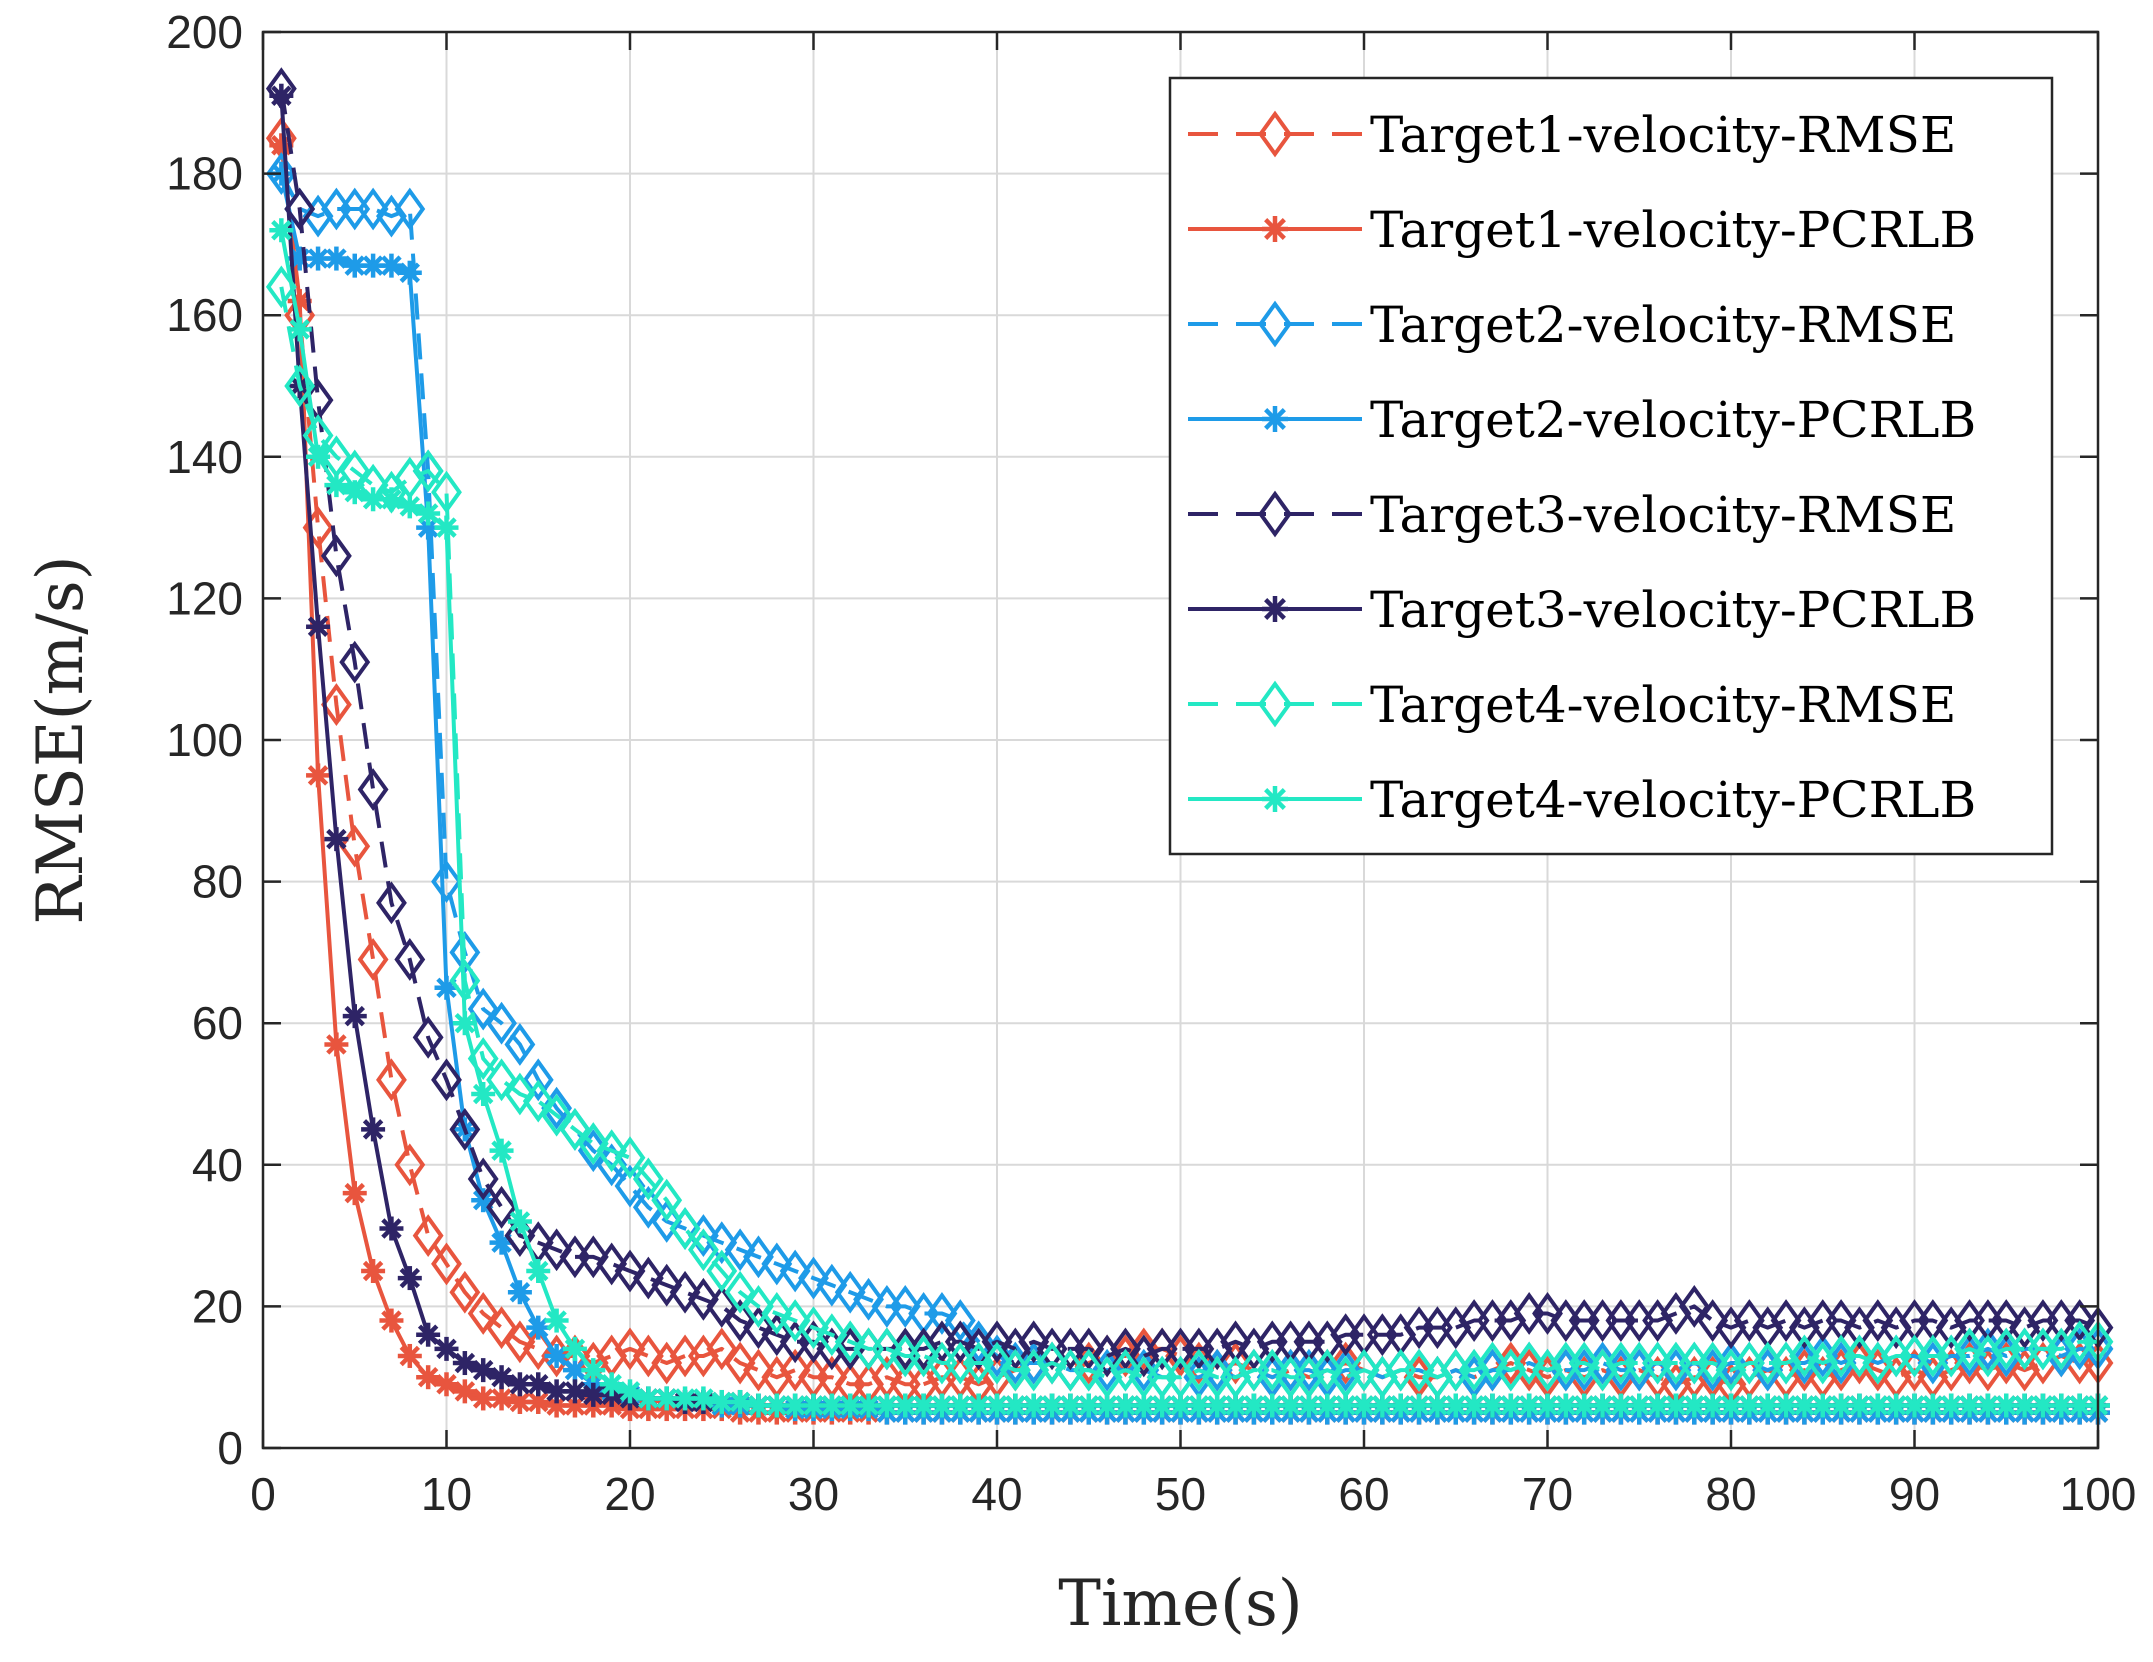 The height and width of the screenshot is (1662, 2153). Describe the element at coordinates (204, 457) in the screenshot. I see `y-tick-label: 140` at that location.